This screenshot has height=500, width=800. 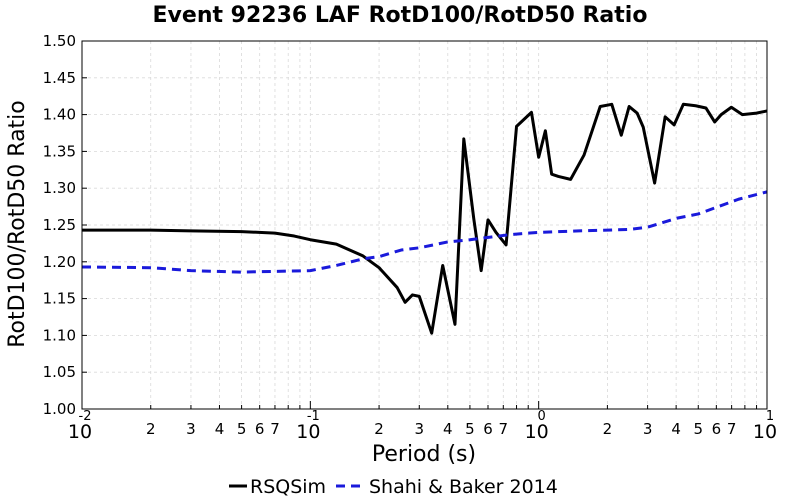 What do you see at coordinates (424, 232) in the screenshot?
I see `series-line-shahi-baker` at bounding box center [424, 232].